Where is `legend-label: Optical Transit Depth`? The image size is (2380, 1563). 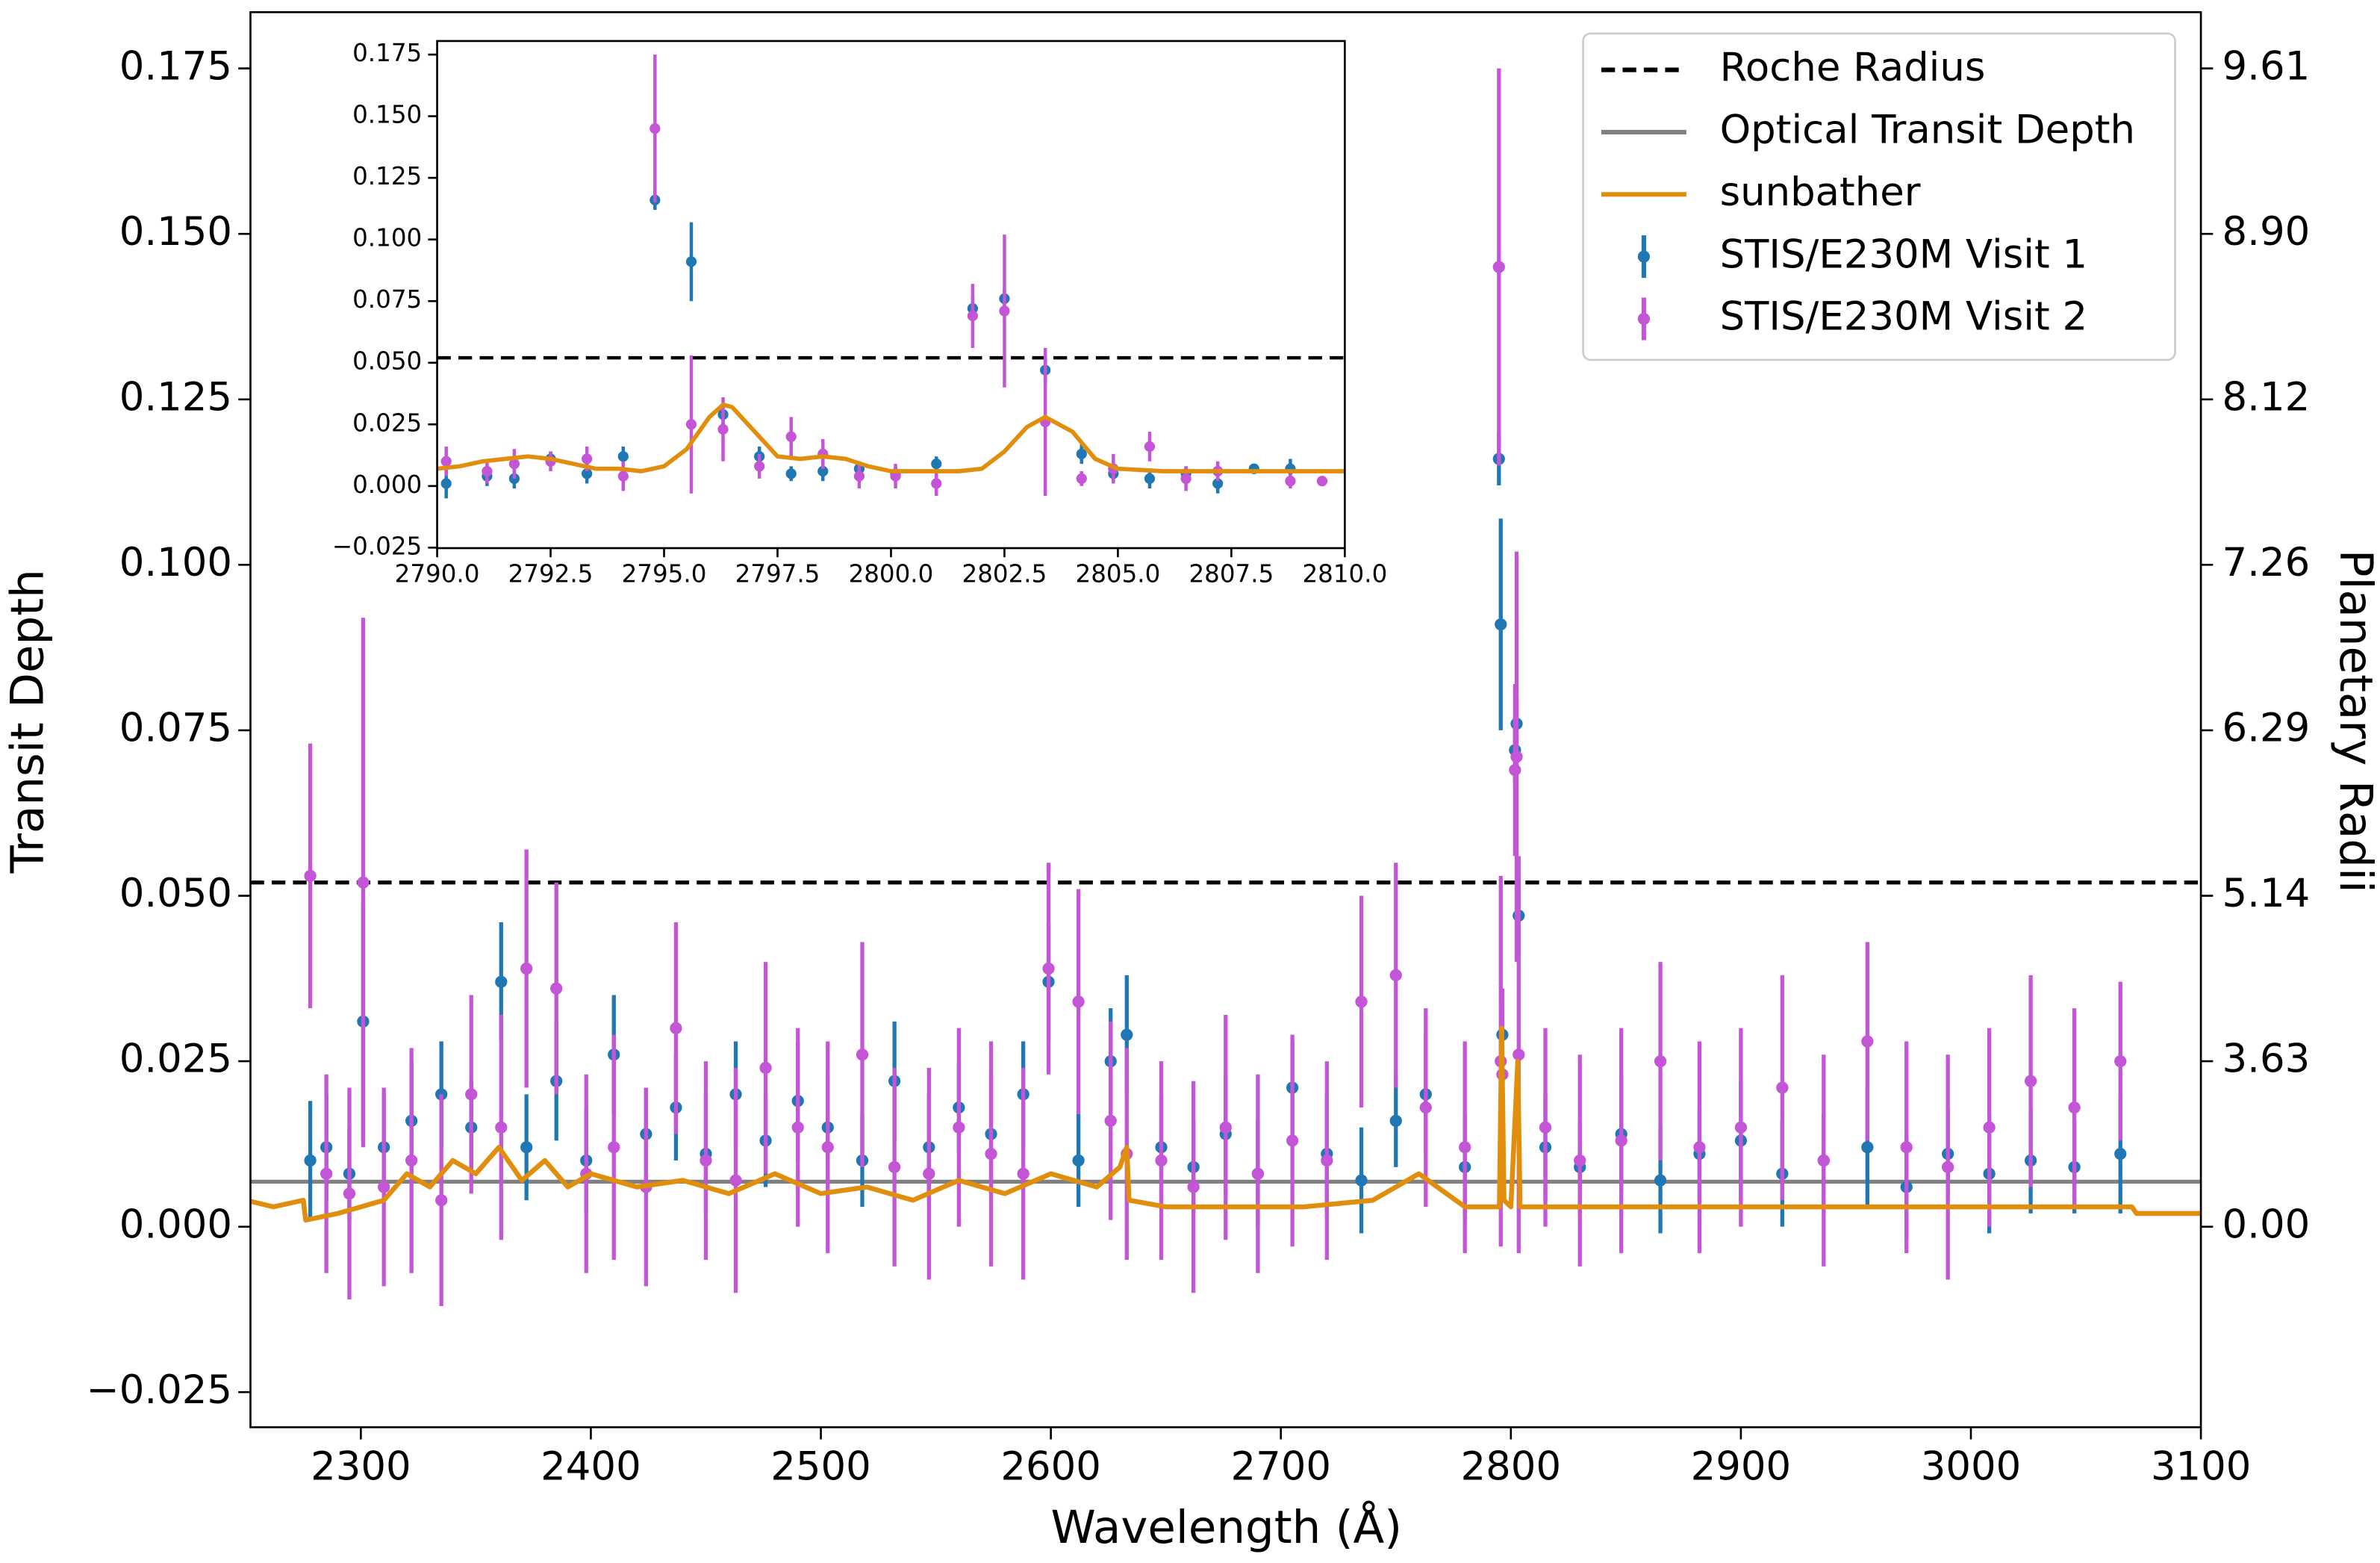 legend-label: Optical Transit Depth is located at coordinates (1927, 130).